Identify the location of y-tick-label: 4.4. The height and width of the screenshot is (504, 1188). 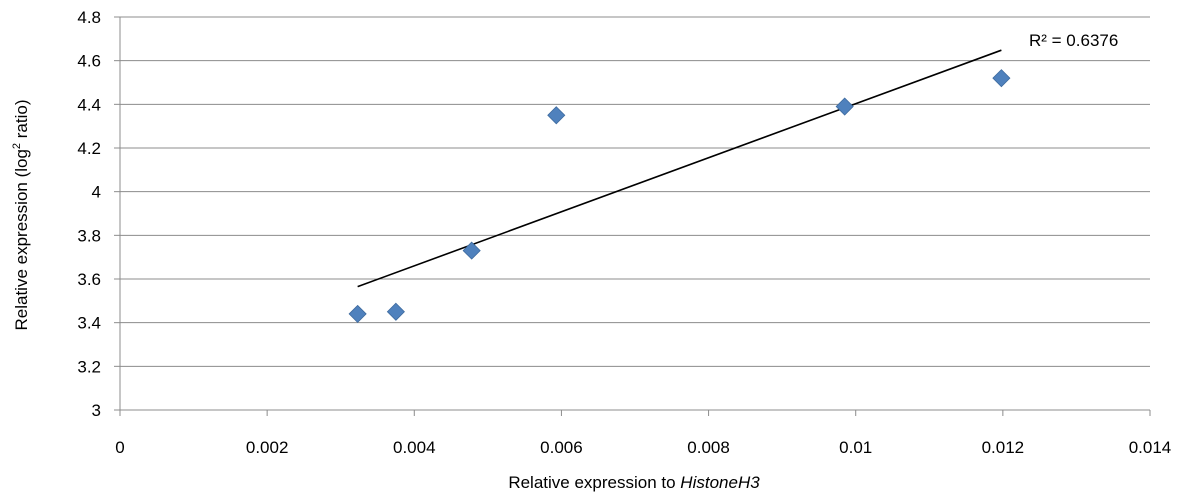
(89, 104).